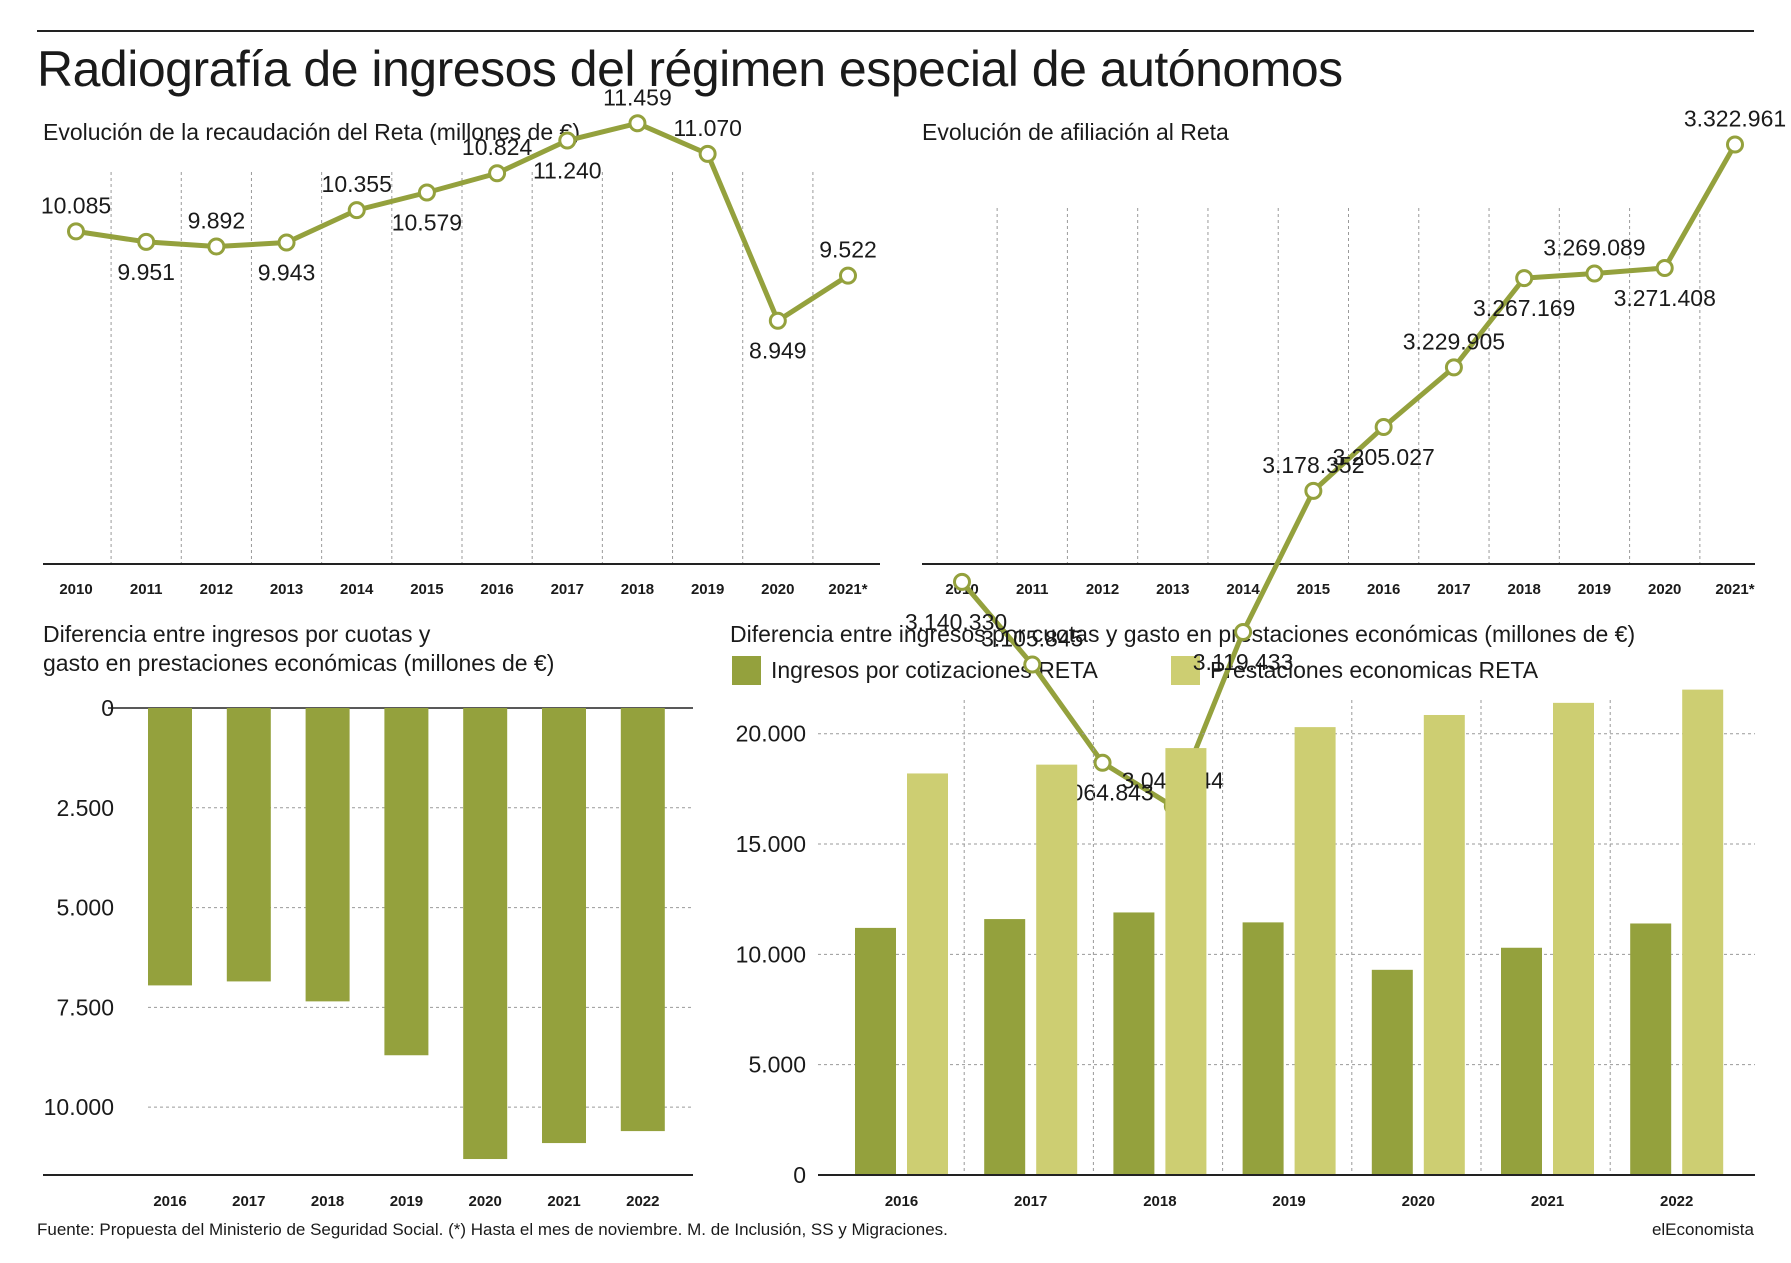 Image resolution: width=1791 pixels, height=1263 pixels. I want to click on data-label: 10.824, so click(497, 147).